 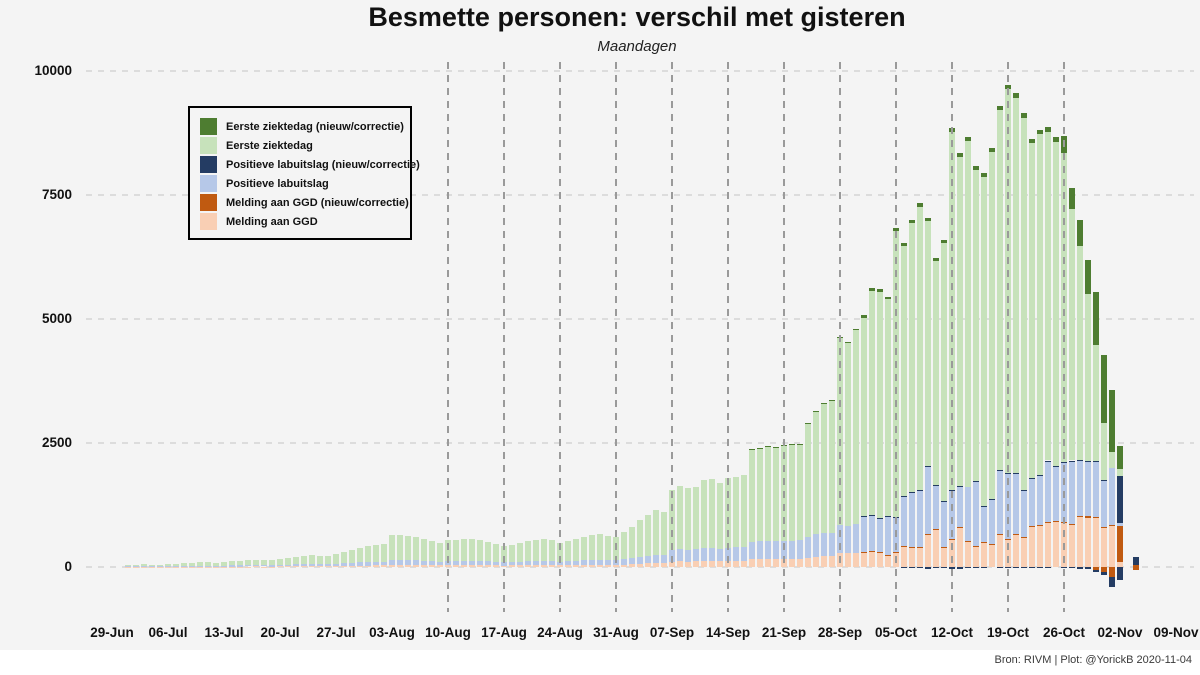 I want to click on legend-item-positieve-labuitslag: Positieve labuitslag, so click(x=301, y=183).